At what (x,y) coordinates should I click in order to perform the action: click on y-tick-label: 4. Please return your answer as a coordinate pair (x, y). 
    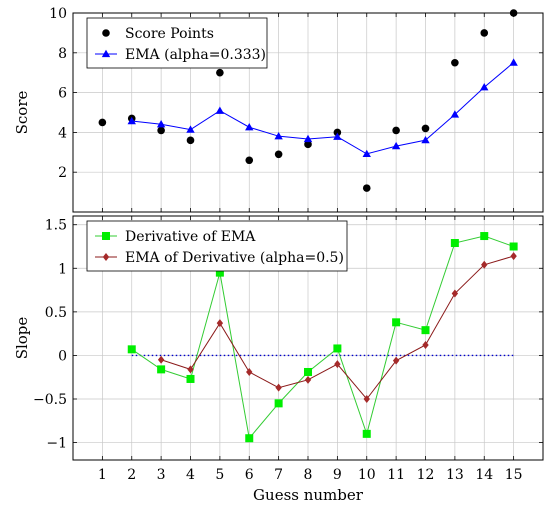
    Looking at the image, I should click on (62, 133).